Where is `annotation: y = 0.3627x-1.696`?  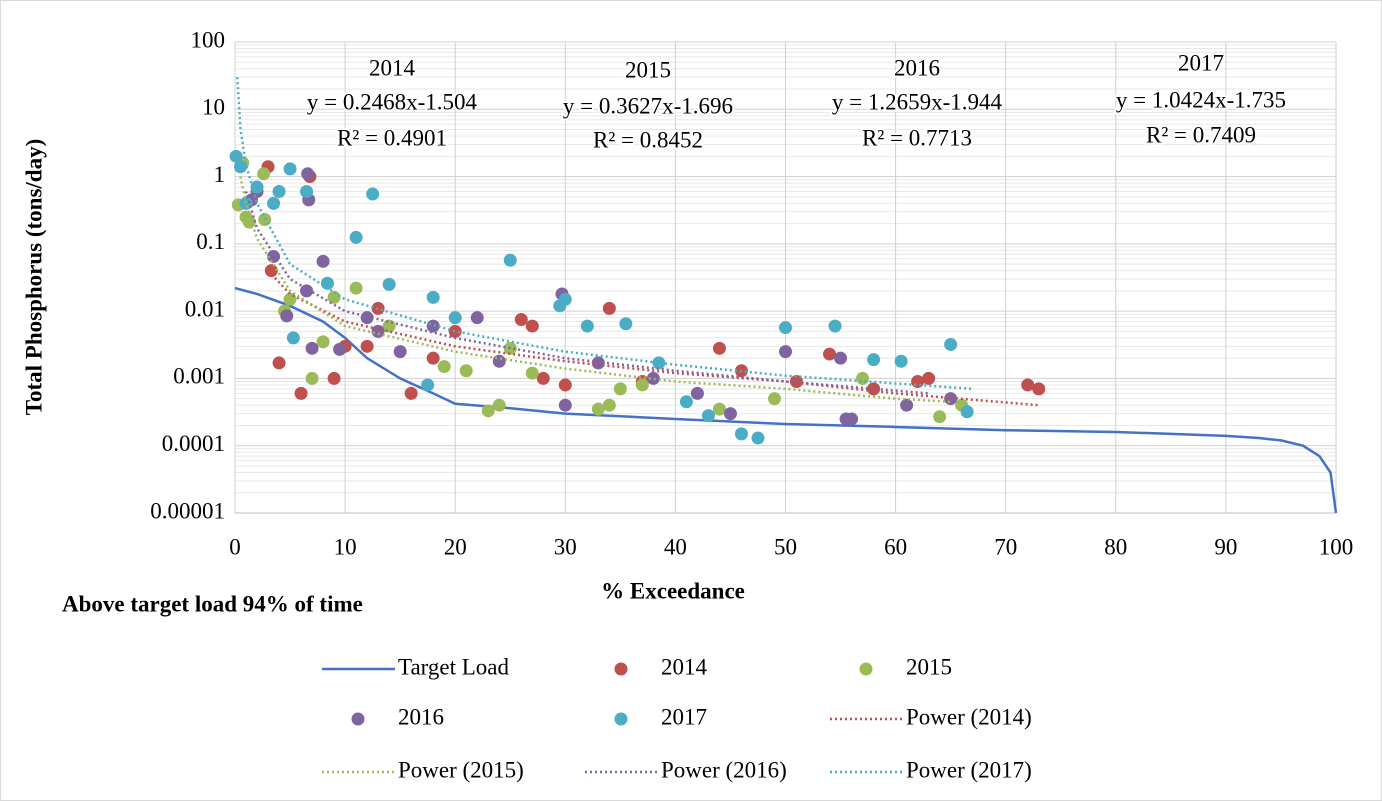
annotation: y = 0.3627x-1.696 is located at coordinates (648, 105).